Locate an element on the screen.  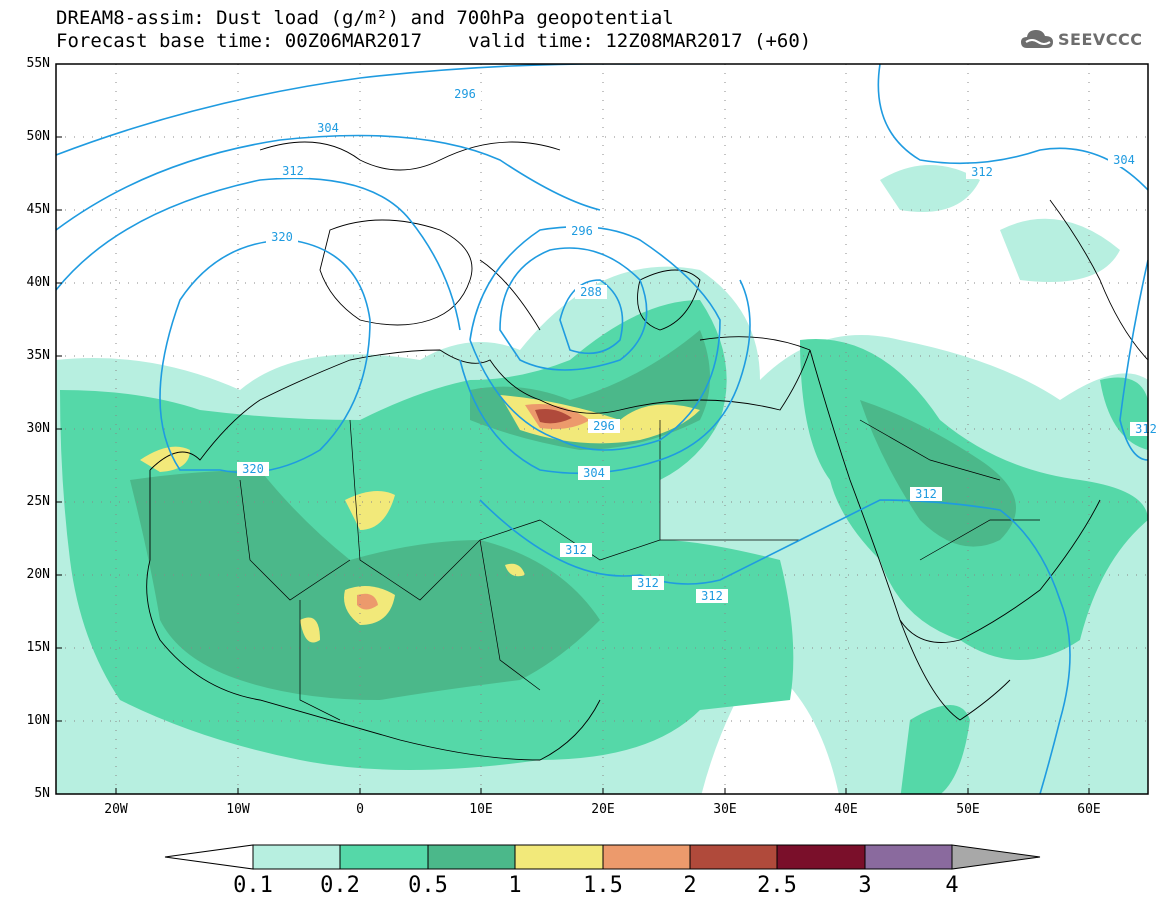
lat-label: 55N is located at coordinates (38, 63).